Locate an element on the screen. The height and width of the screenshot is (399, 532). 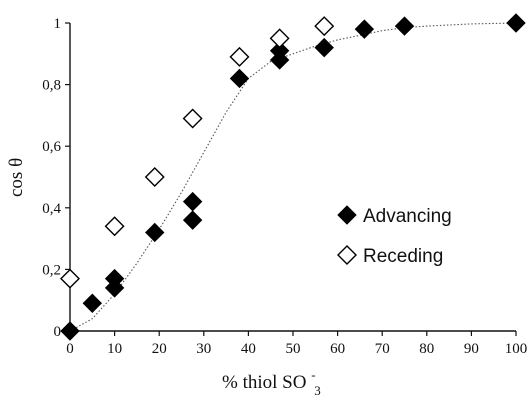
x-axis-title-sub: 3 is located at coordinates (317, 390).